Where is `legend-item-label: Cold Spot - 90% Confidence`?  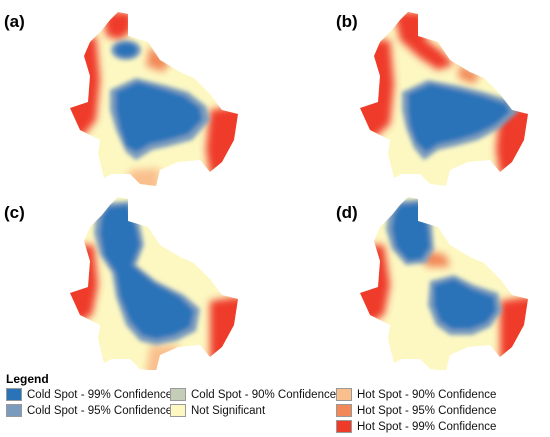 legend-item-label: Cold Spot - 90% Confidence is located at coordinates (264, 394).